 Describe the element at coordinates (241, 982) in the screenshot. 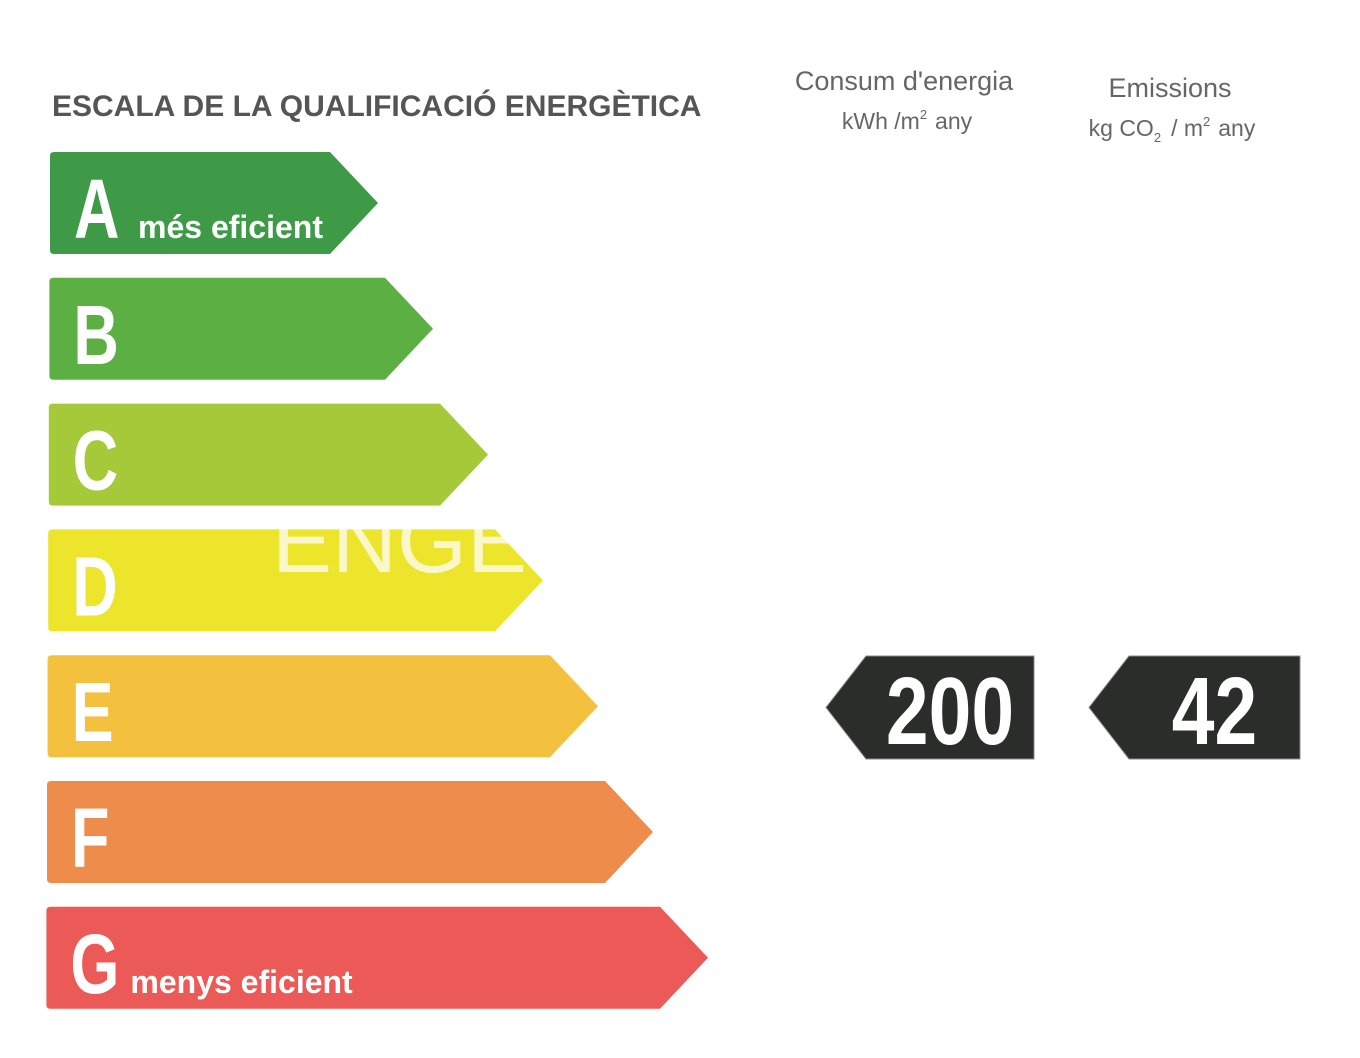

I see `class-label: menys eficient` at that location.